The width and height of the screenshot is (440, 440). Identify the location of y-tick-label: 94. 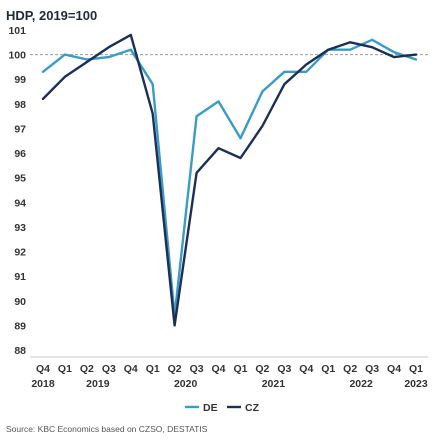
(20, 203).